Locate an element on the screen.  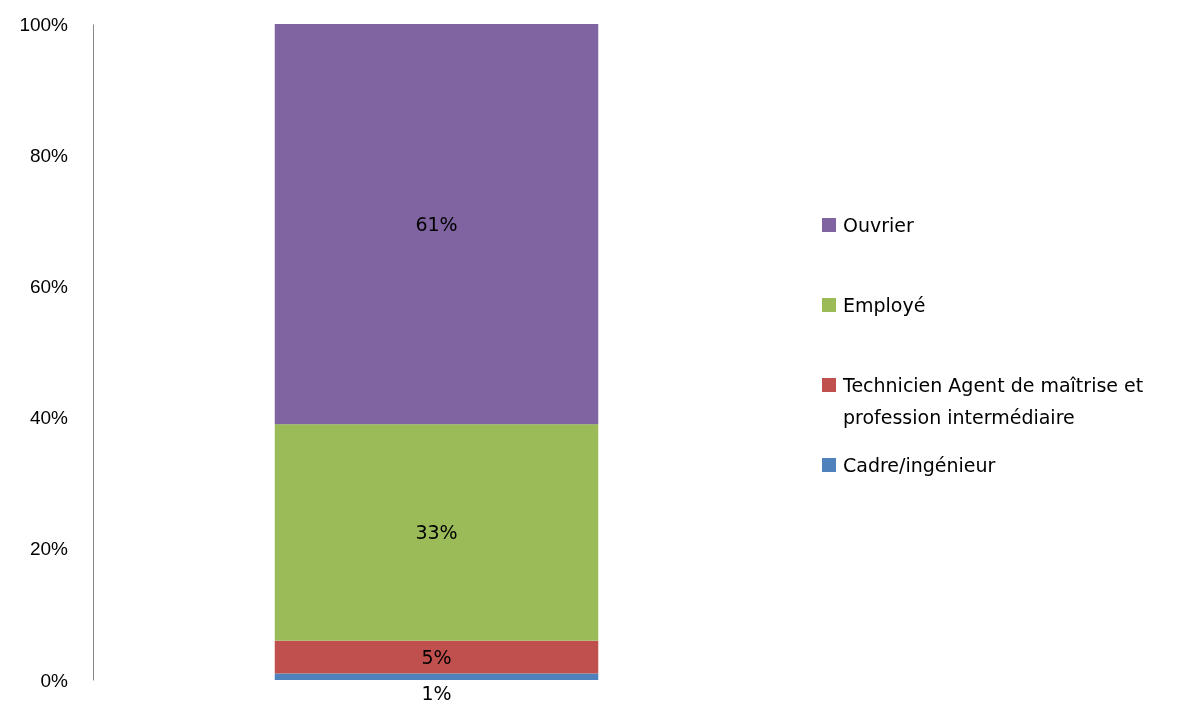
y-tick-label: 100% is located at coordinates (44, 24).